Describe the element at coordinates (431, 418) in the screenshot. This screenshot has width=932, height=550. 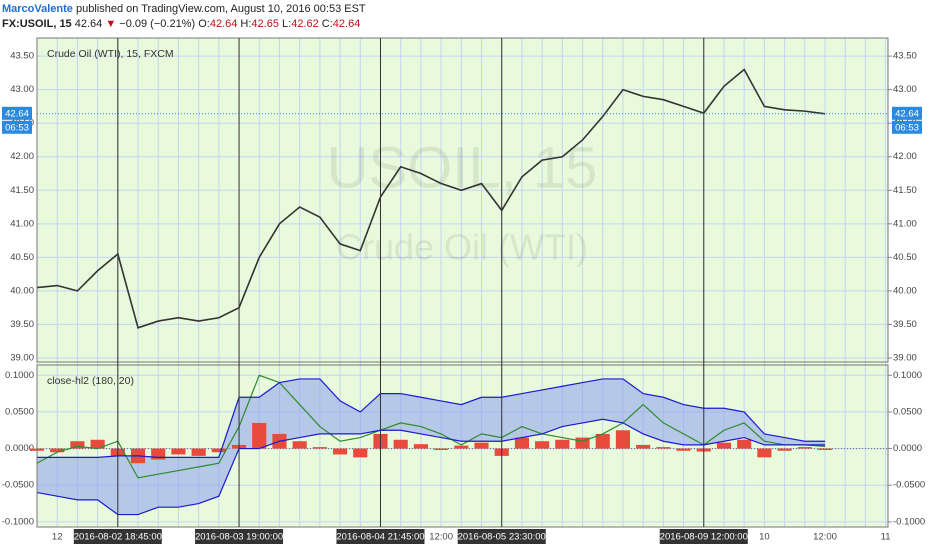
I see `band-upper` at that location.